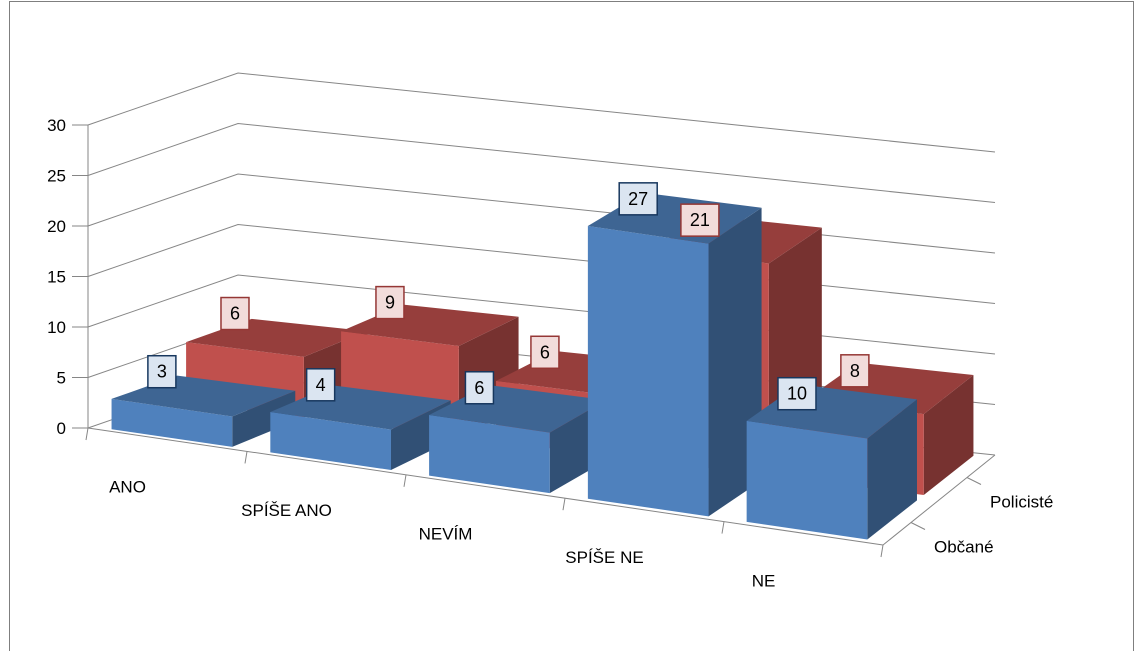 This screenshot has height=653, width=1138. I want to click on data-label: 27, so click(638, 199).